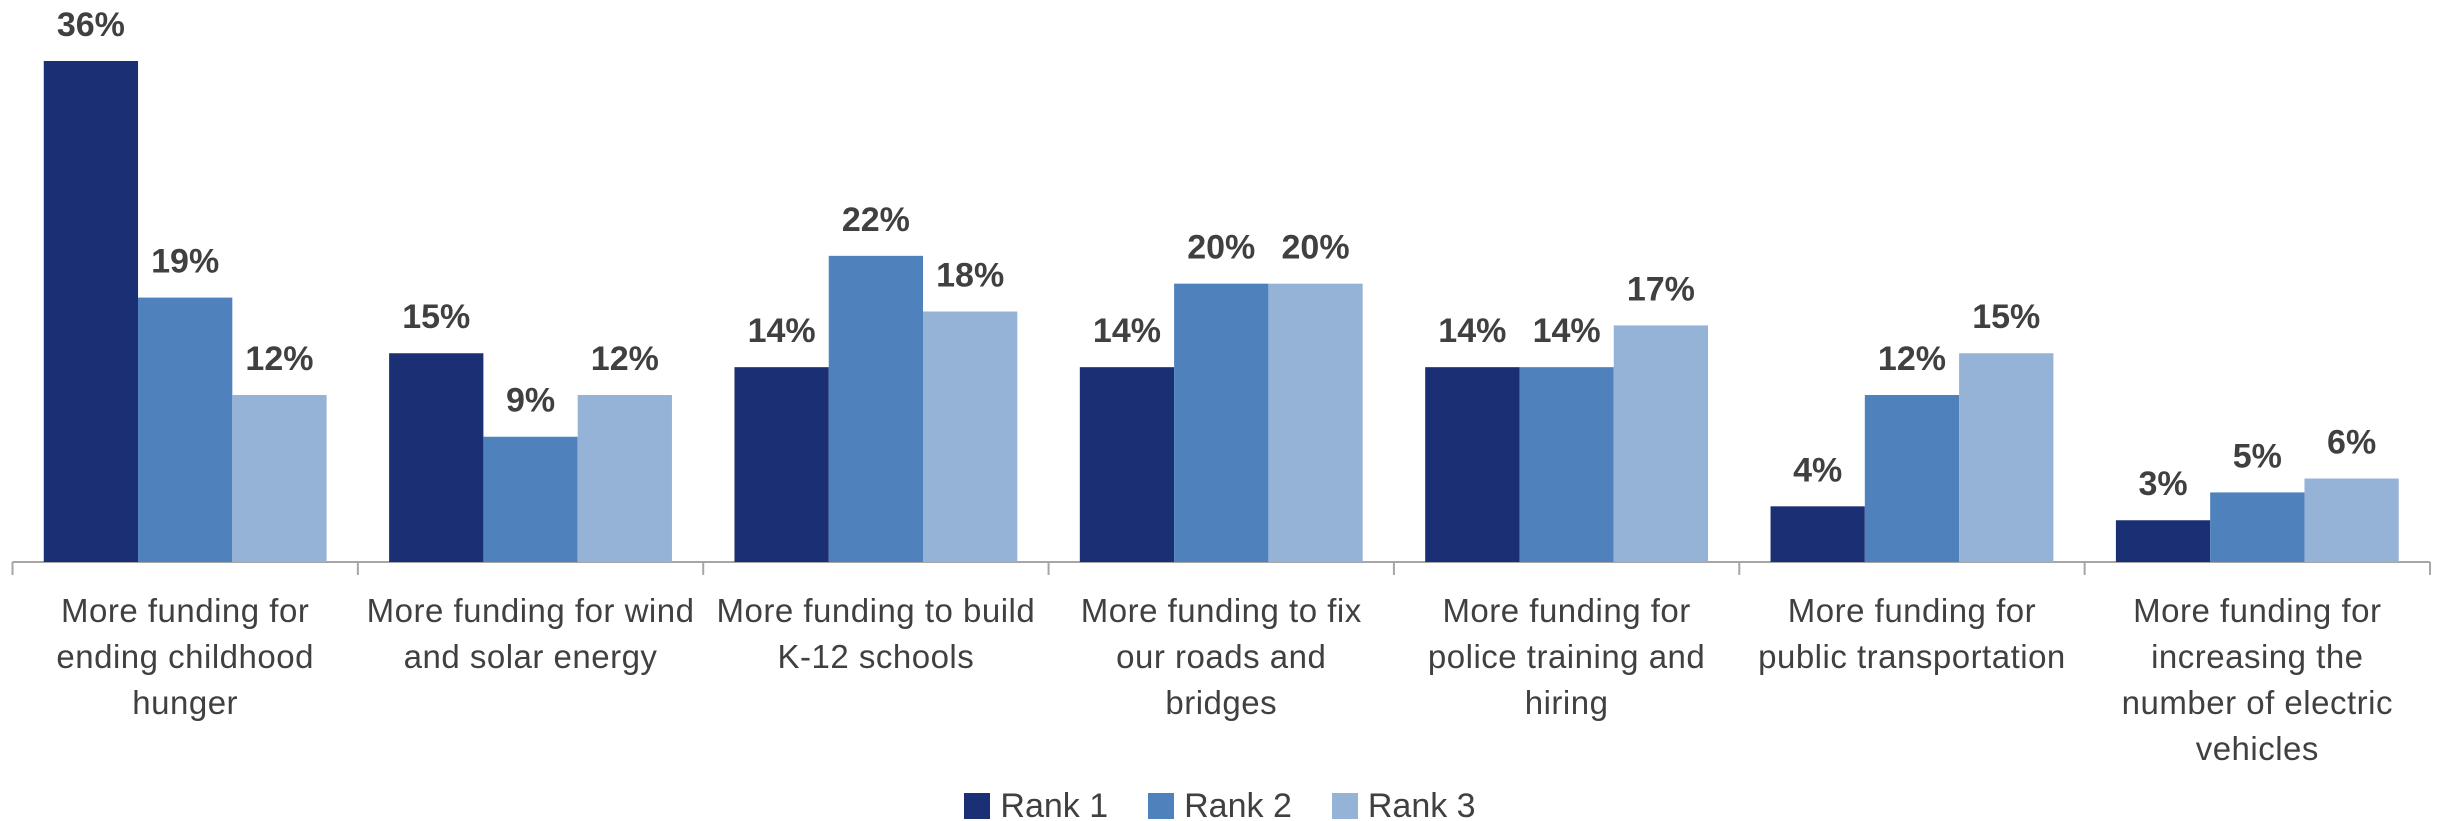  Describe the element at coordinates (970, 275) in the screenshot. I see `data-label: 18%` at that location.